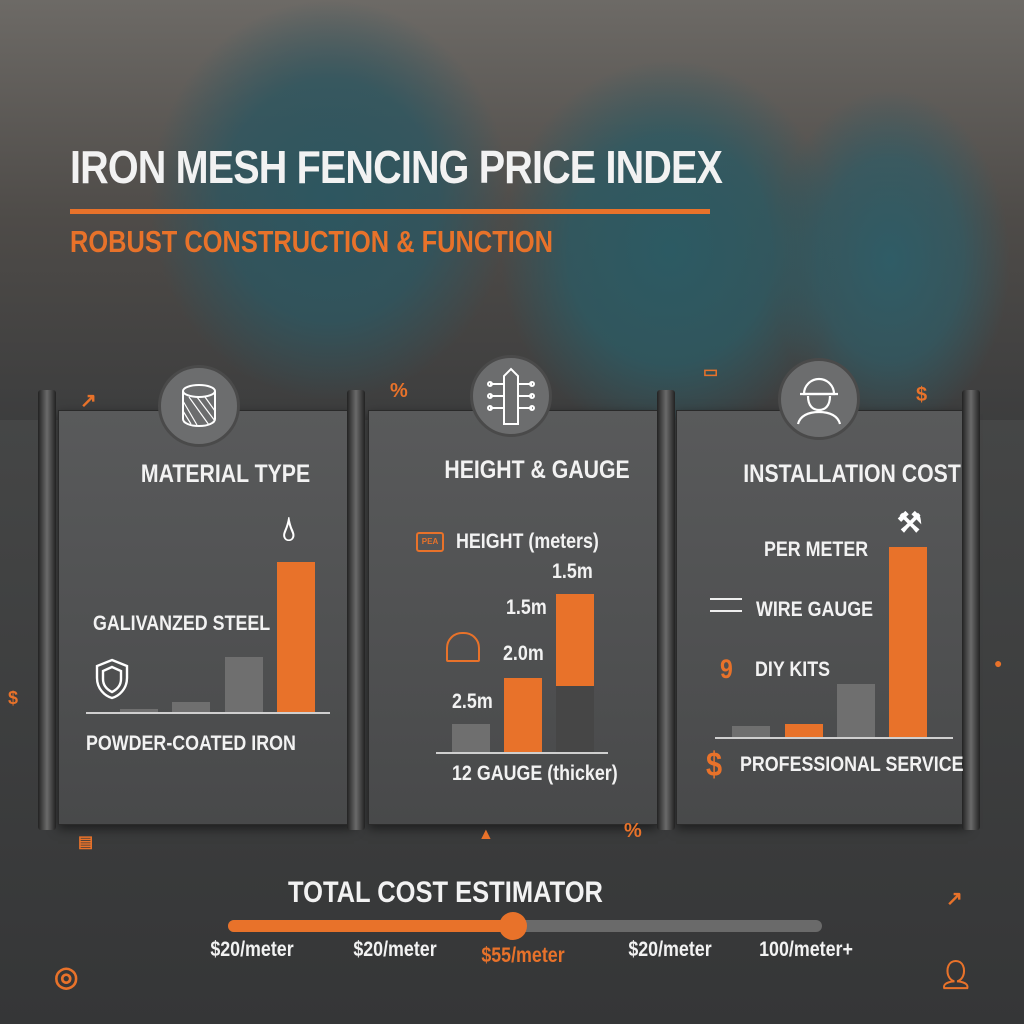 The width and height of the screenshot is (1024, 1024). I want to click on bar-label: 2.5m, so click(472, 701).